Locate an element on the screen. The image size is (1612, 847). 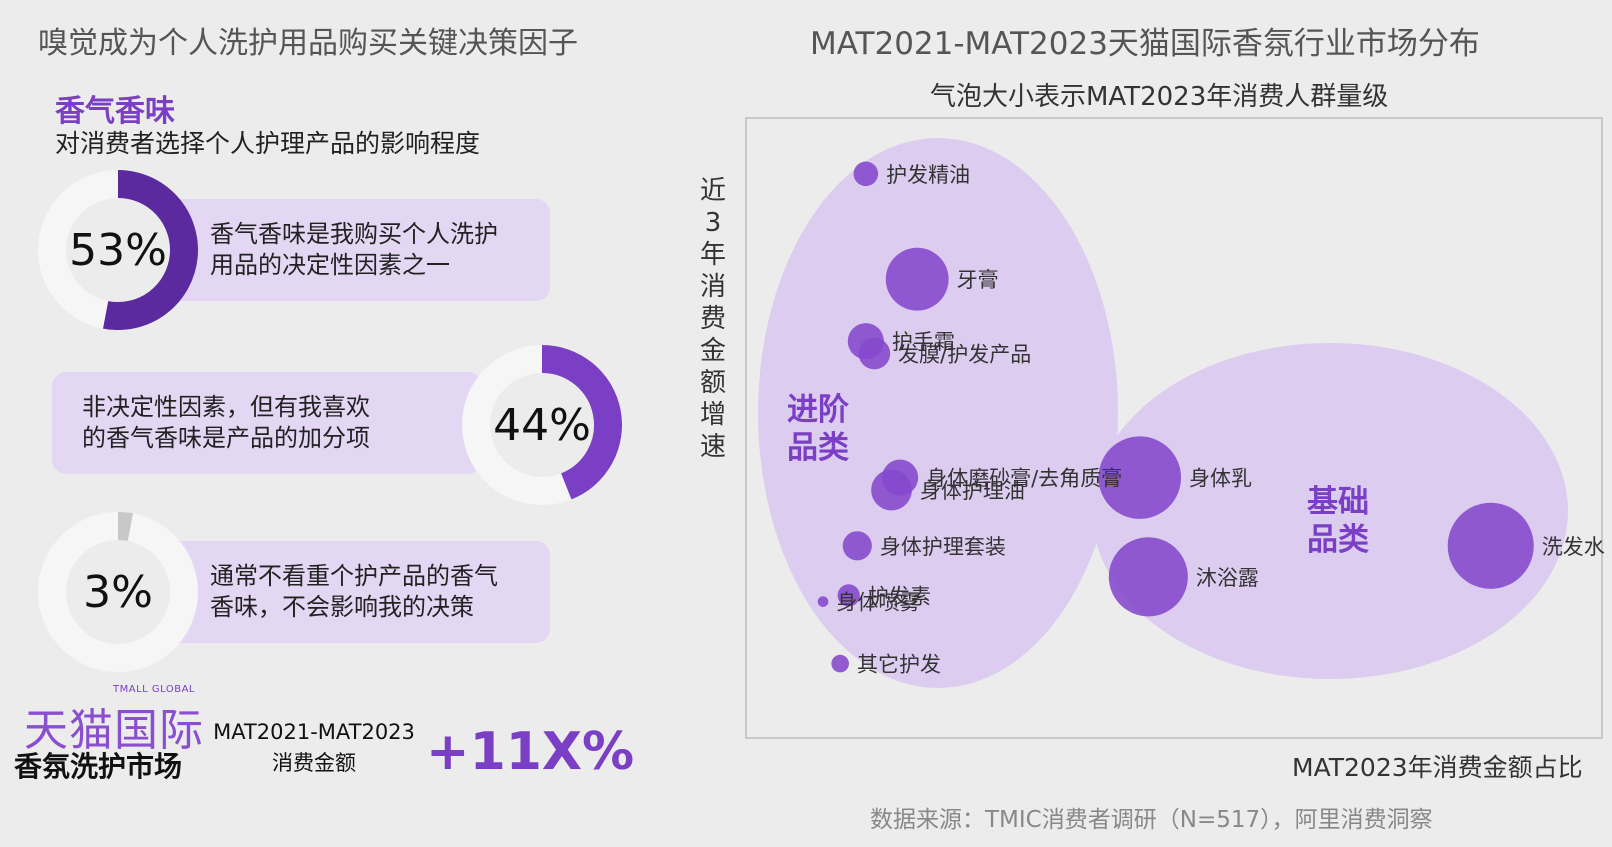
donut-chart-1: 53% is located at coordinates (118, 250).